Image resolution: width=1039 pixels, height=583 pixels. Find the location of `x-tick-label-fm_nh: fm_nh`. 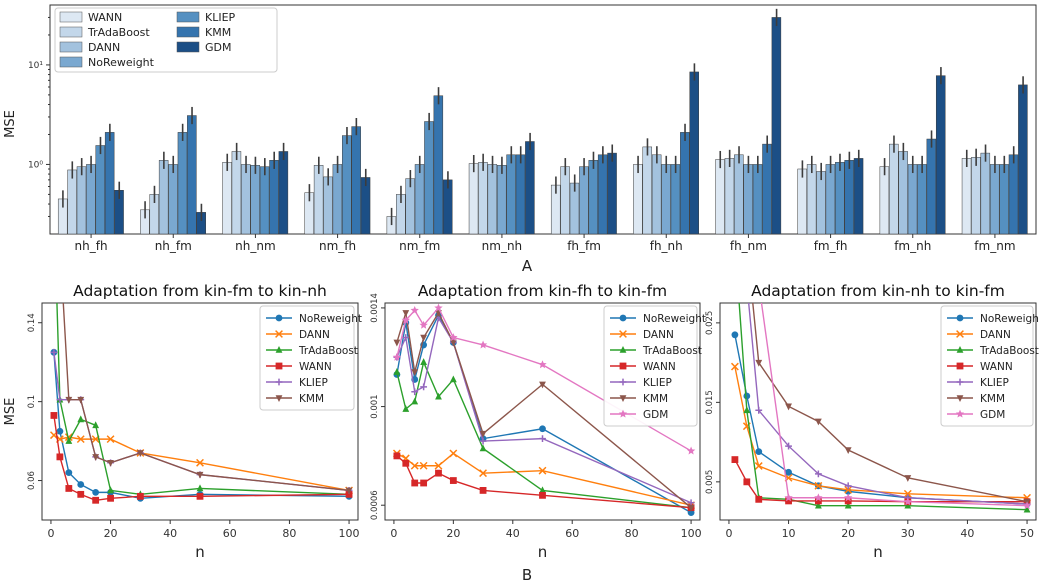

x-tick-label-fm_nh: fm_nh is located at coordinates (912, 246).